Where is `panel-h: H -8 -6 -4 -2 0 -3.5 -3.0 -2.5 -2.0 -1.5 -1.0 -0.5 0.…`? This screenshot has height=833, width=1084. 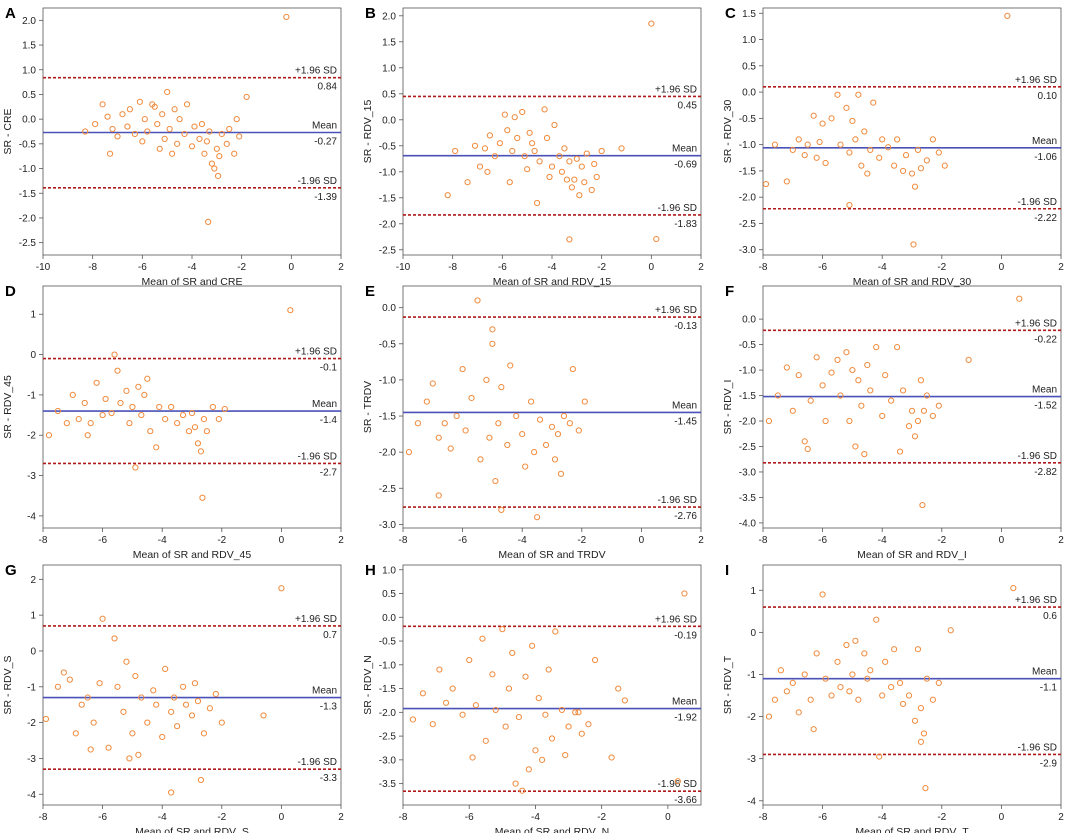 panel-h: H -8 -6 -4 -2 0 -3.5 -3.0 -2.5 -2.0 -1.5 -1.0 -0.5 0.… is located at coordinates (532, 697).